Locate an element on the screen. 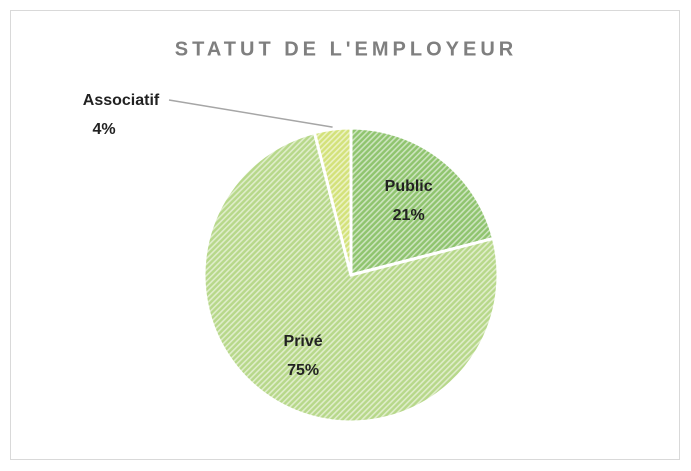  slice-label: Privé is located at coordinates (303, 341).